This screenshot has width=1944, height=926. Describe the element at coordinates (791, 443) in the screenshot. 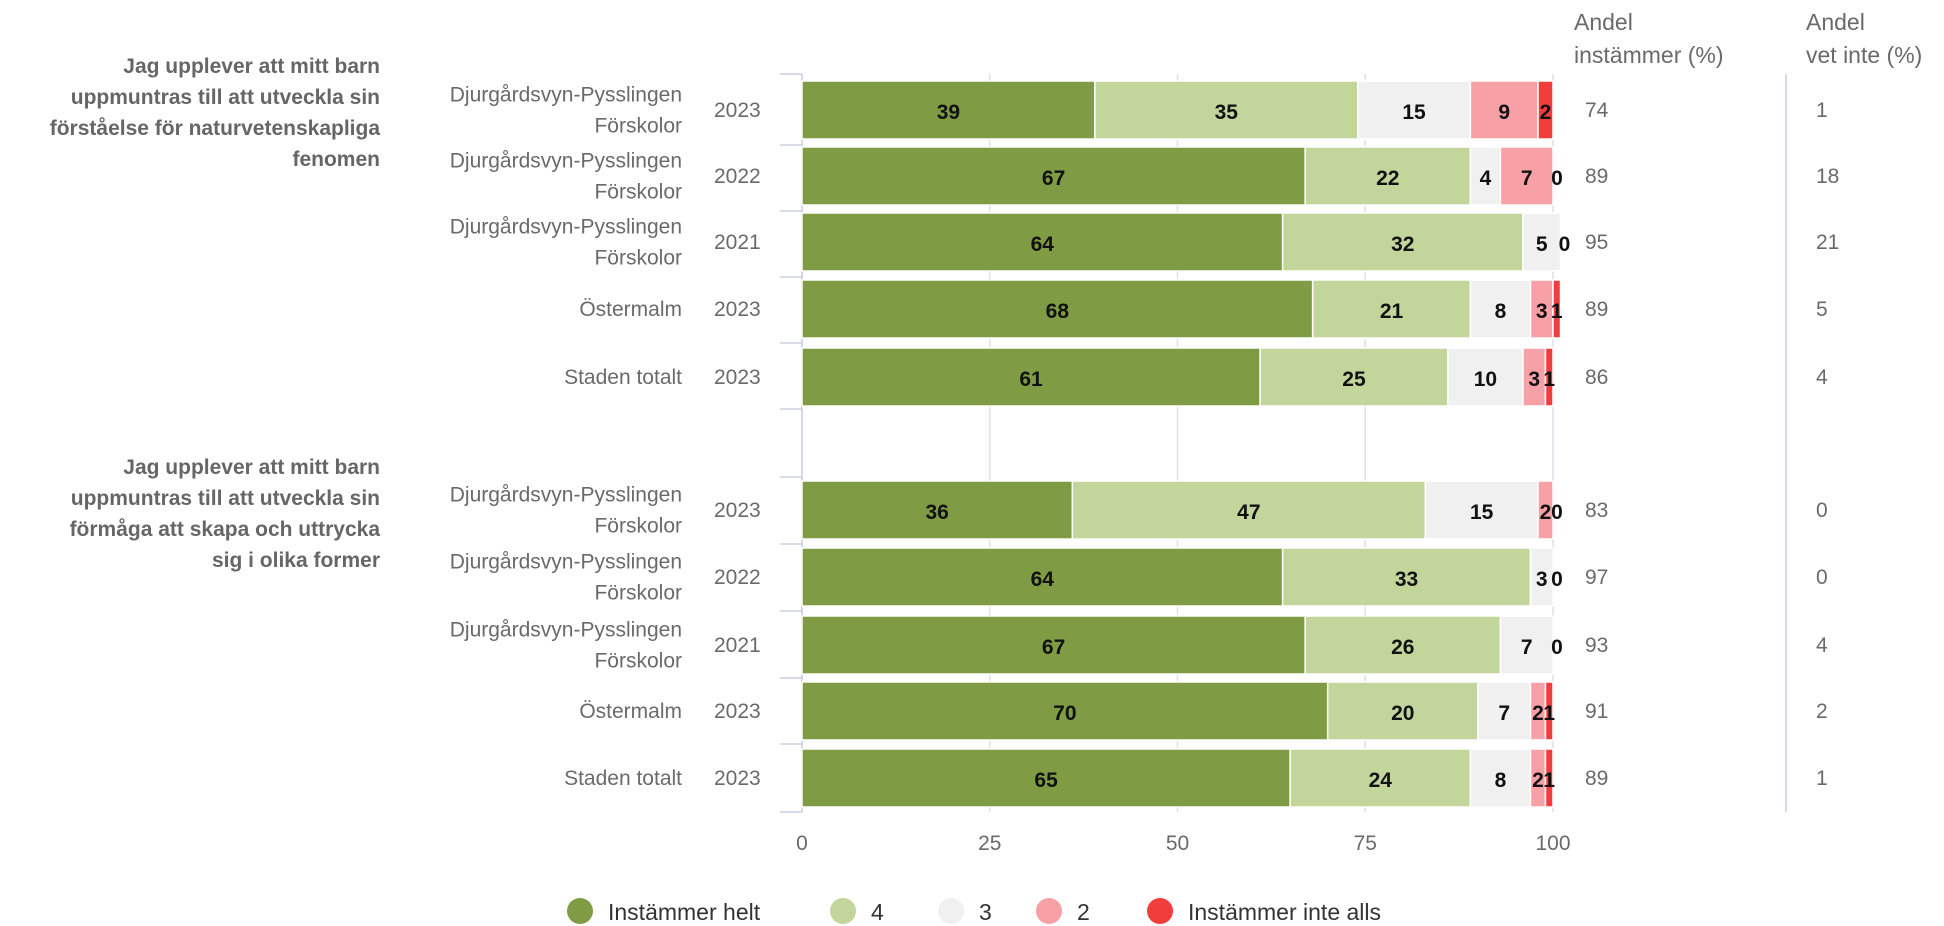

I see `y-axis` at that location.